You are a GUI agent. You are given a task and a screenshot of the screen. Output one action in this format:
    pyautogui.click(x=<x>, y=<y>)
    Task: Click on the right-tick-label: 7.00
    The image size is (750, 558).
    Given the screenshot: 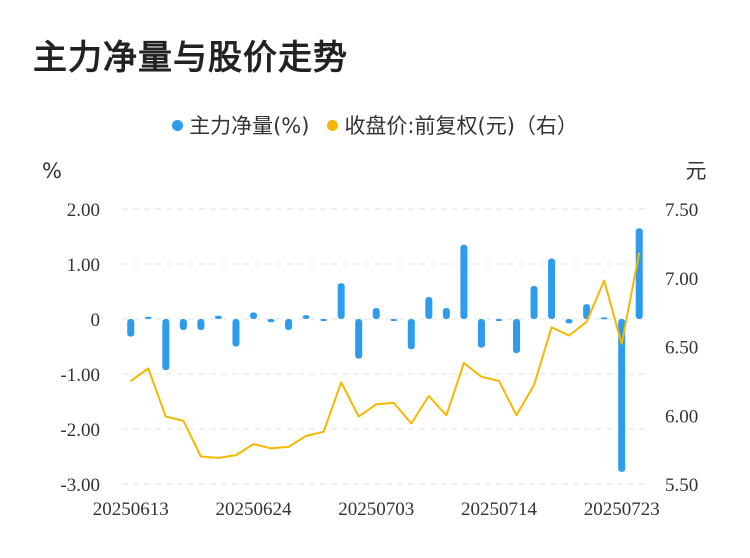 What is the action you would take?
    pyautogui.click(x=681, y=279)
    